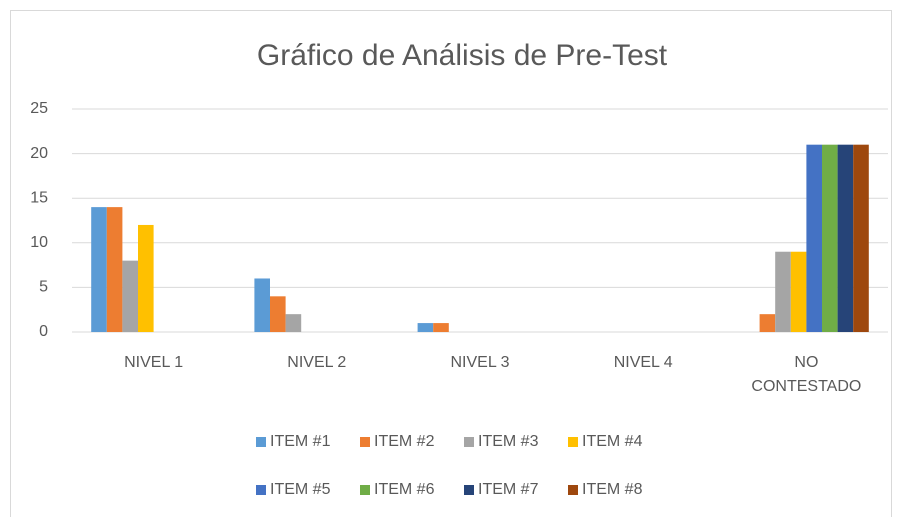  Describe the element at coordinates (612, 441) in the screenshot. I see `legend-label: ITEM #4` at that location.